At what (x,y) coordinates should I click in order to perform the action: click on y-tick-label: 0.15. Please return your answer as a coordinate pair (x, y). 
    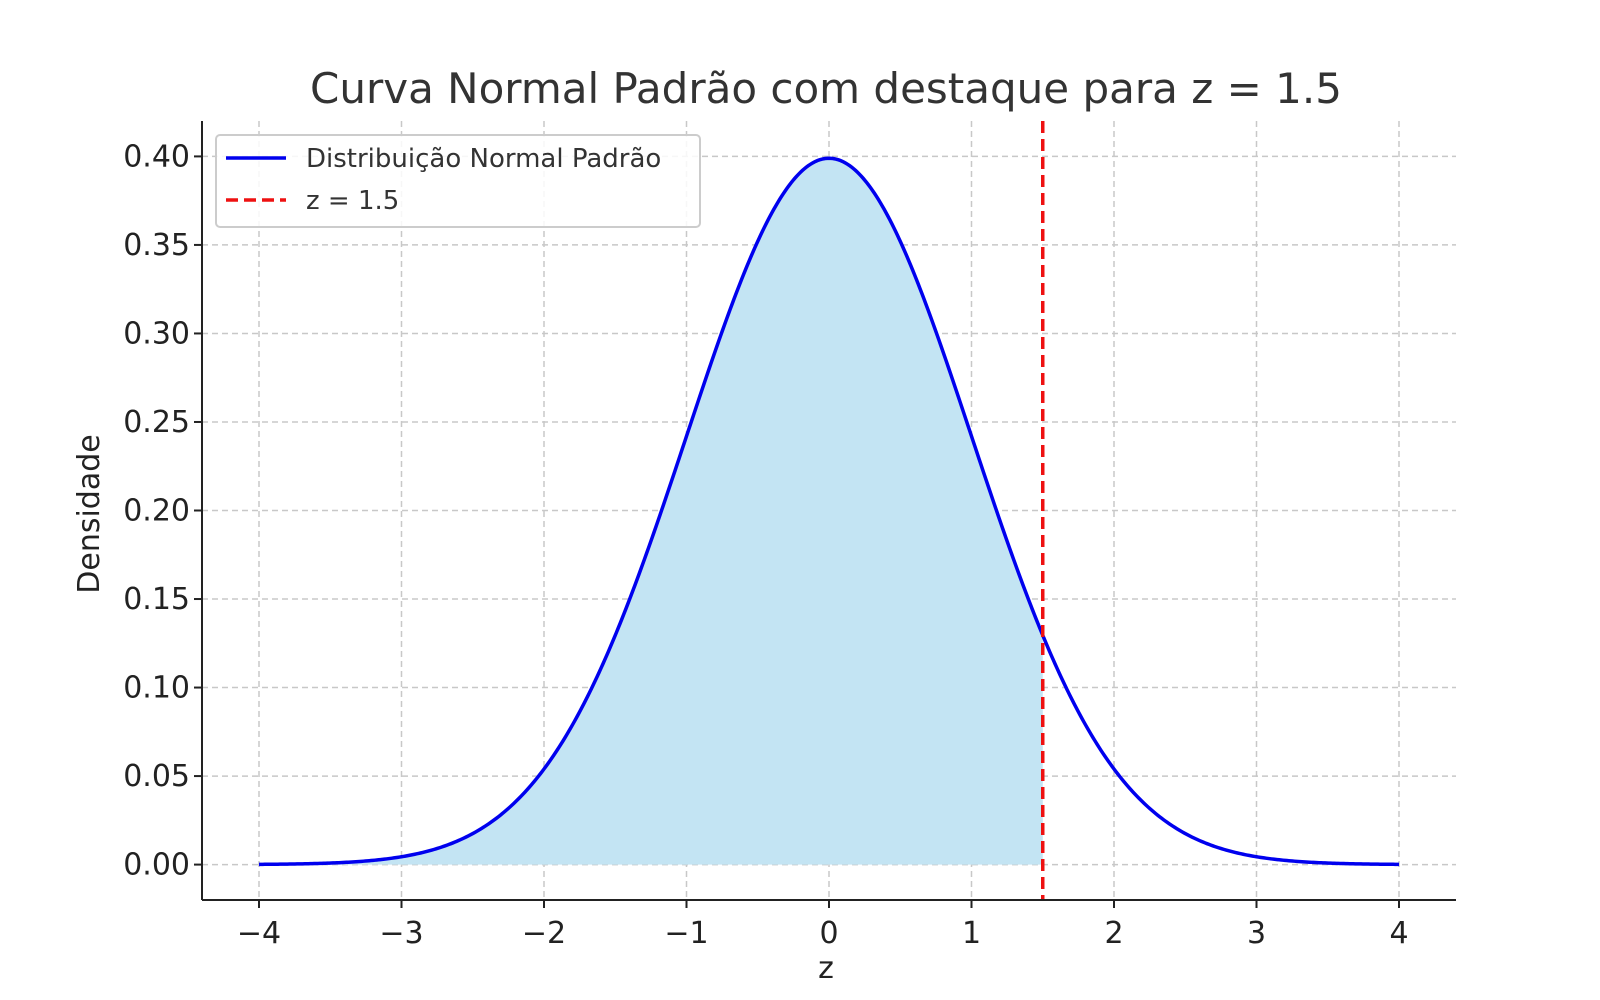
    Looking at the image, I should click on (156, 599).